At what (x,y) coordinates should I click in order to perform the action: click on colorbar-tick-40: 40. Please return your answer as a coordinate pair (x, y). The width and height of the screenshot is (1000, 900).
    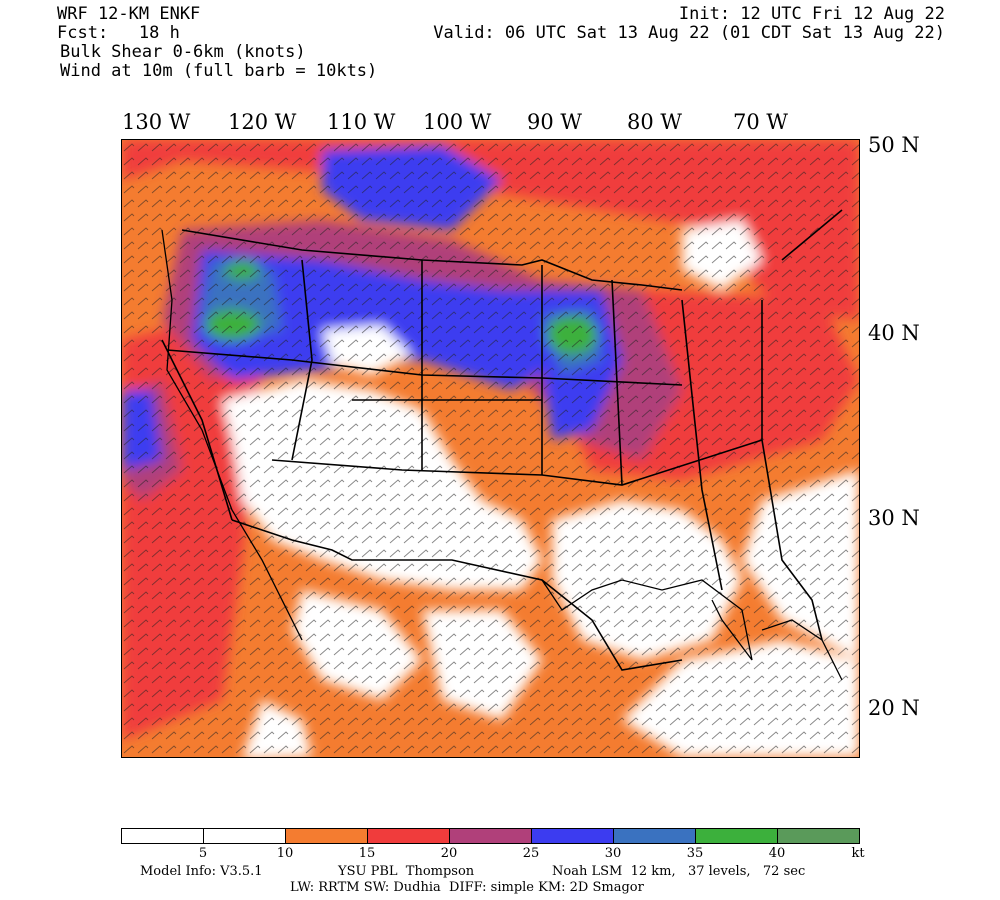
    Looking at the image, I should click on (777, 853).